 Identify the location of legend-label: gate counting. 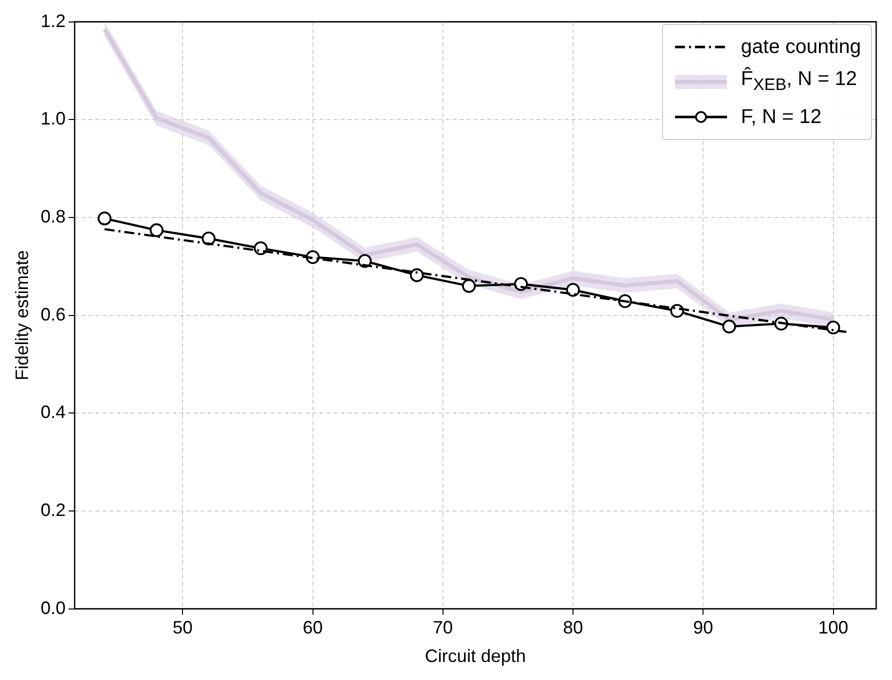
(800, 47).